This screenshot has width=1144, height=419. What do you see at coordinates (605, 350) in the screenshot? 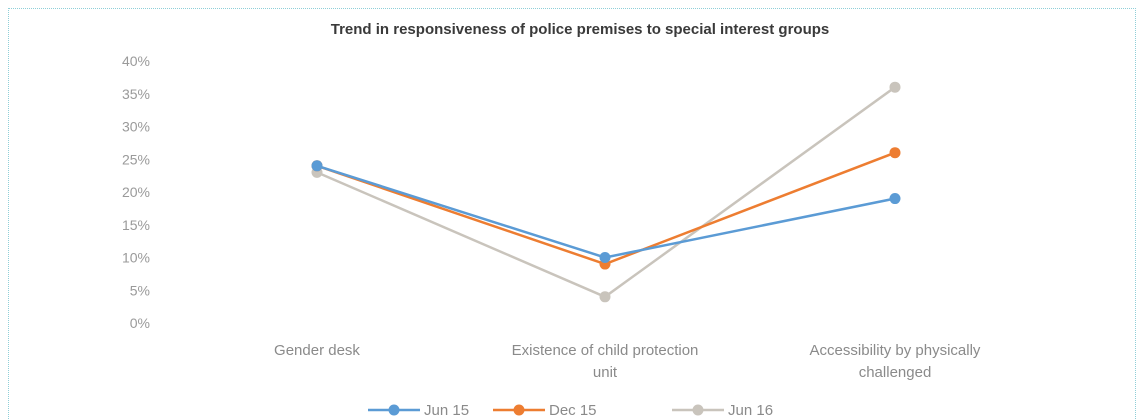
I see `x-category-label: Existence of child protection` at bounding box center [605, 350].